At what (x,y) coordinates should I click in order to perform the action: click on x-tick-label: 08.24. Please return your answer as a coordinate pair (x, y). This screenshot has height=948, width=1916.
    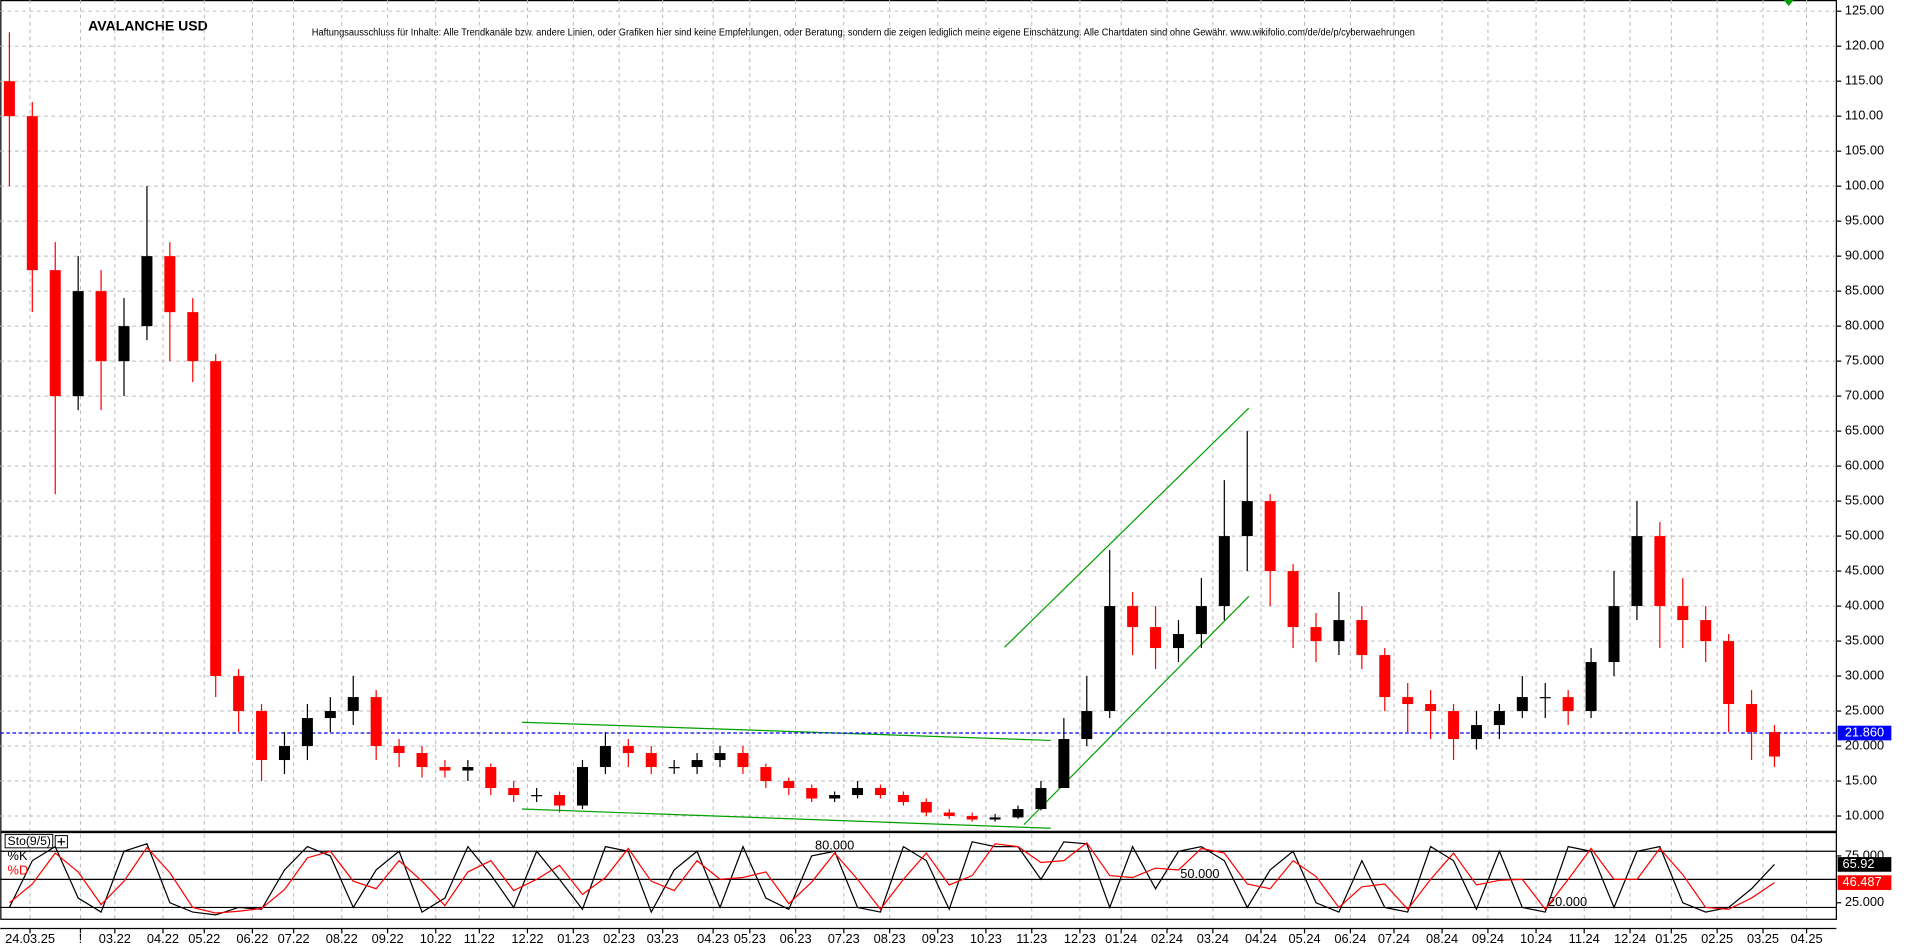
    Looking at the image, I should click on (1442, 938).